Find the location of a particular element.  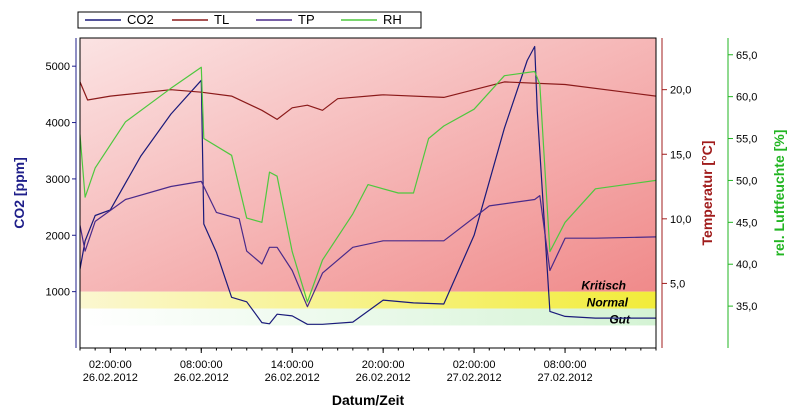

x-axis-tick-time: 20:00:00 is located at coordinates (383, 365).